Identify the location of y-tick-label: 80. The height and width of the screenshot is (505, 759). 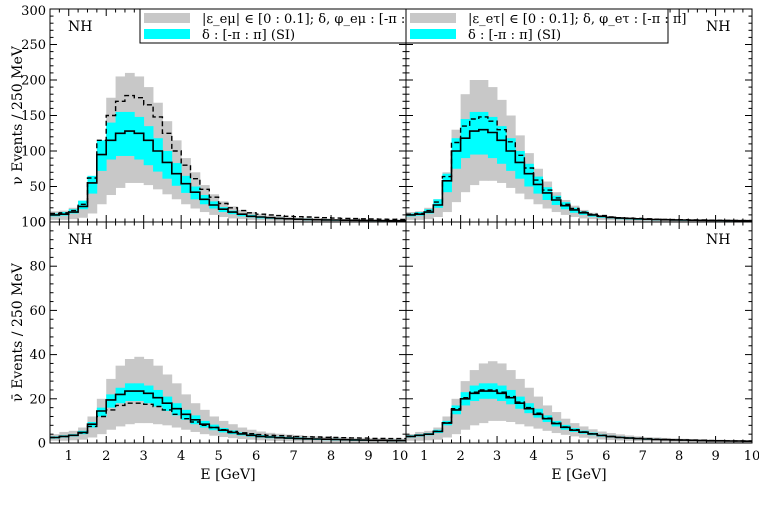
(37, 267).